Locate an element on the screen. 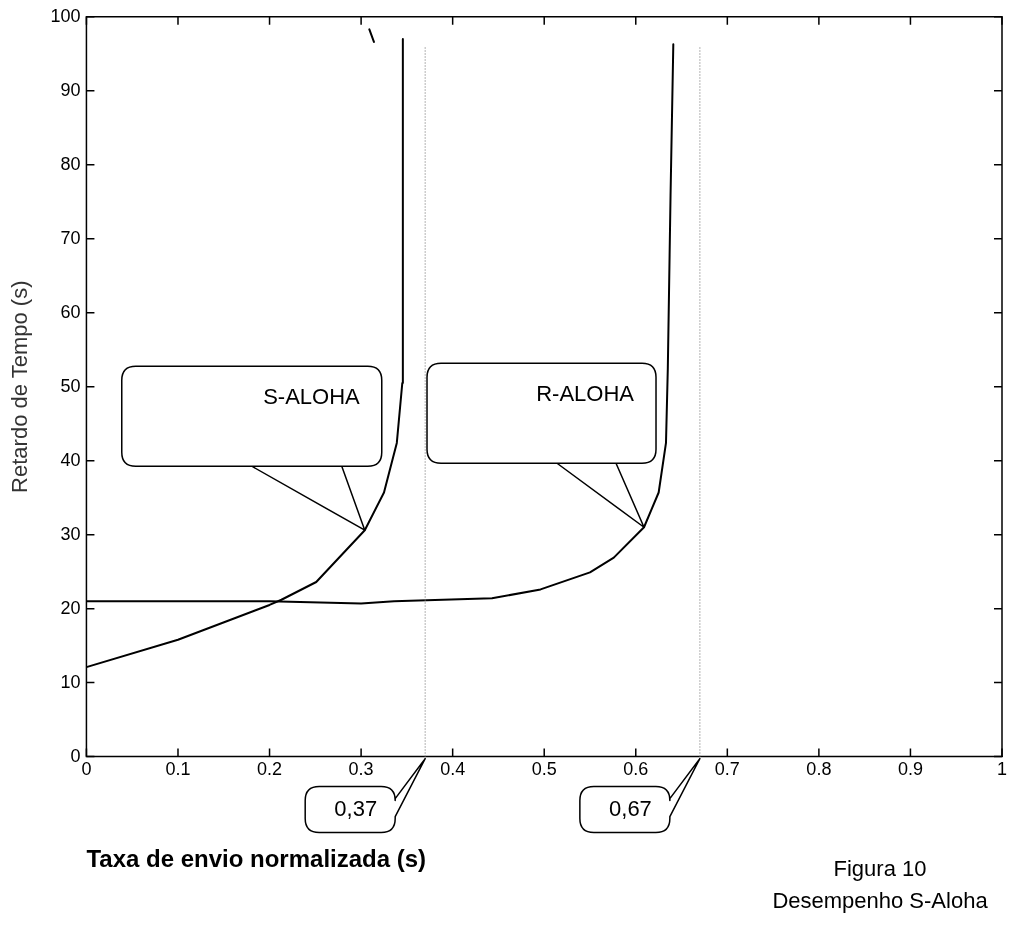 This screenshot has width=1026, height=945. y-tick-label: 10 is located at coordinates (70, 681).